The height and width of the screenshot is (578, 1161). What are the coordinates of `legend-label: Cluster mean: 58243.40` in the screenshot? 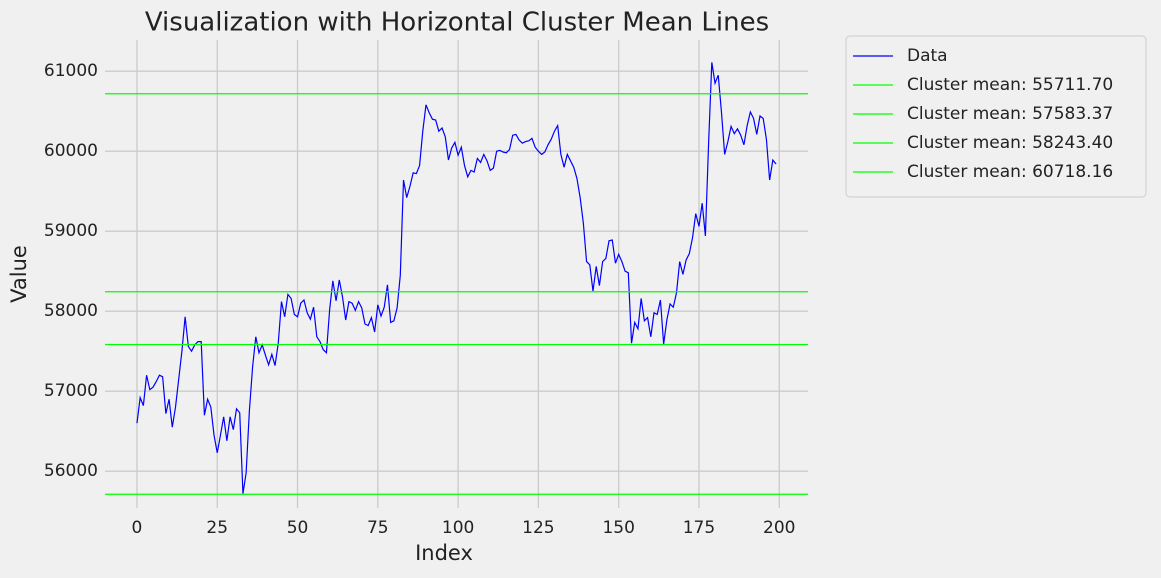 It's located at (1010, 143).